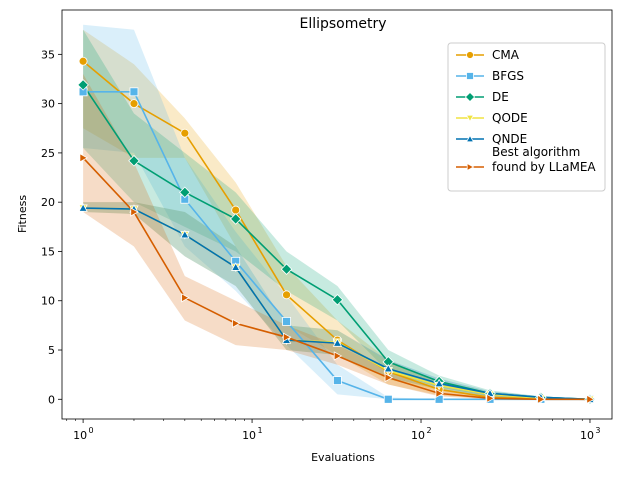  I want to click on legend-label-qode: QODE, so click(510, 118).